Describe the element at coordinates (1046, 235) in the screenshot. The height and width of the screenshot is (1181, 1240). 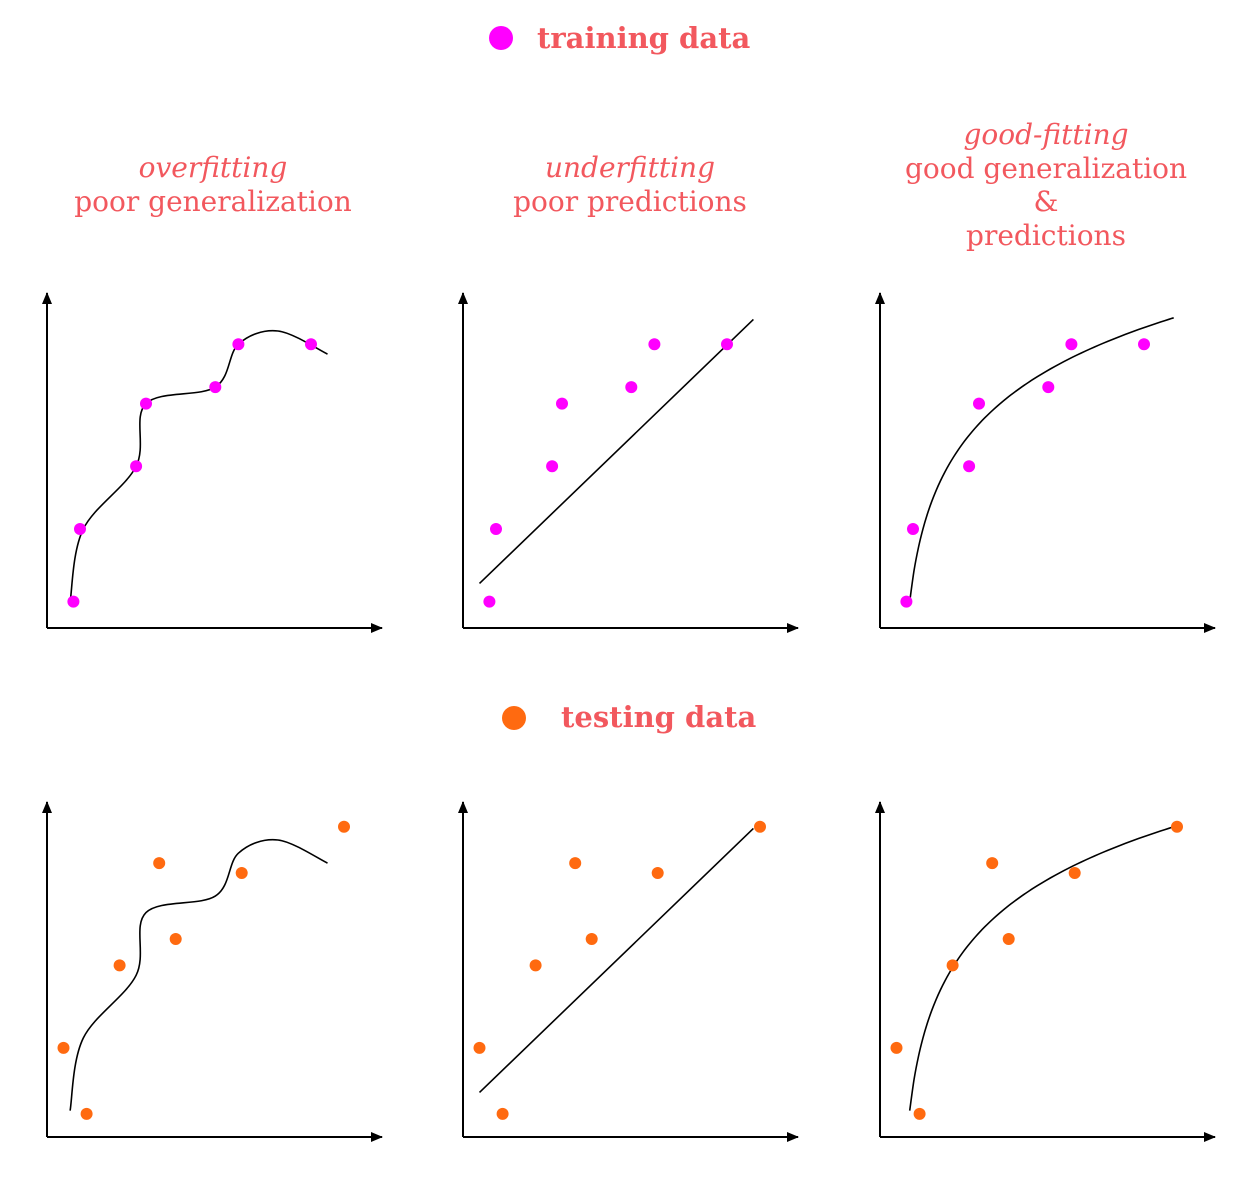
I see `title-good-fitting-line-3: predictions` at that location.